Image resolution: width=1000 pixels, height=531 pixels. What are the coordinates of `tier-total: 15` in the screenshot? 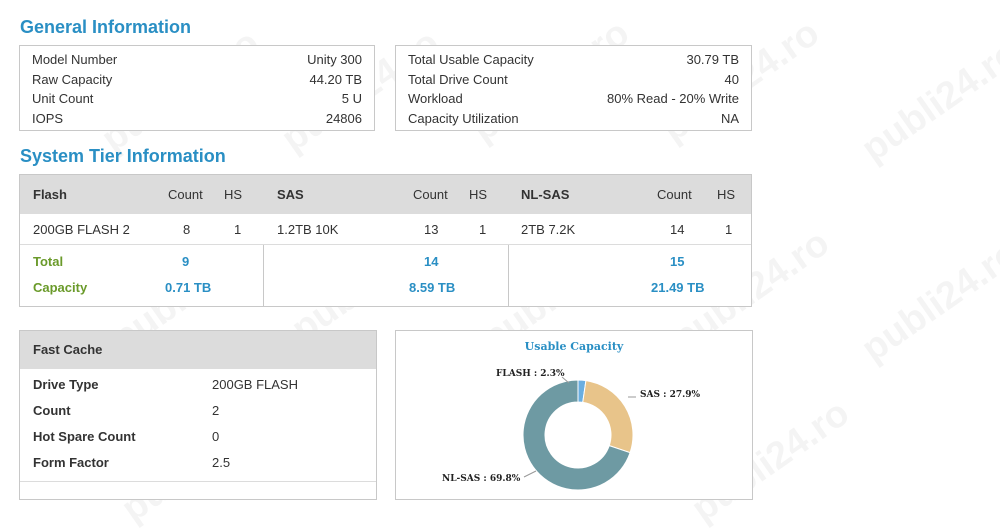 It's located at (677, 261).